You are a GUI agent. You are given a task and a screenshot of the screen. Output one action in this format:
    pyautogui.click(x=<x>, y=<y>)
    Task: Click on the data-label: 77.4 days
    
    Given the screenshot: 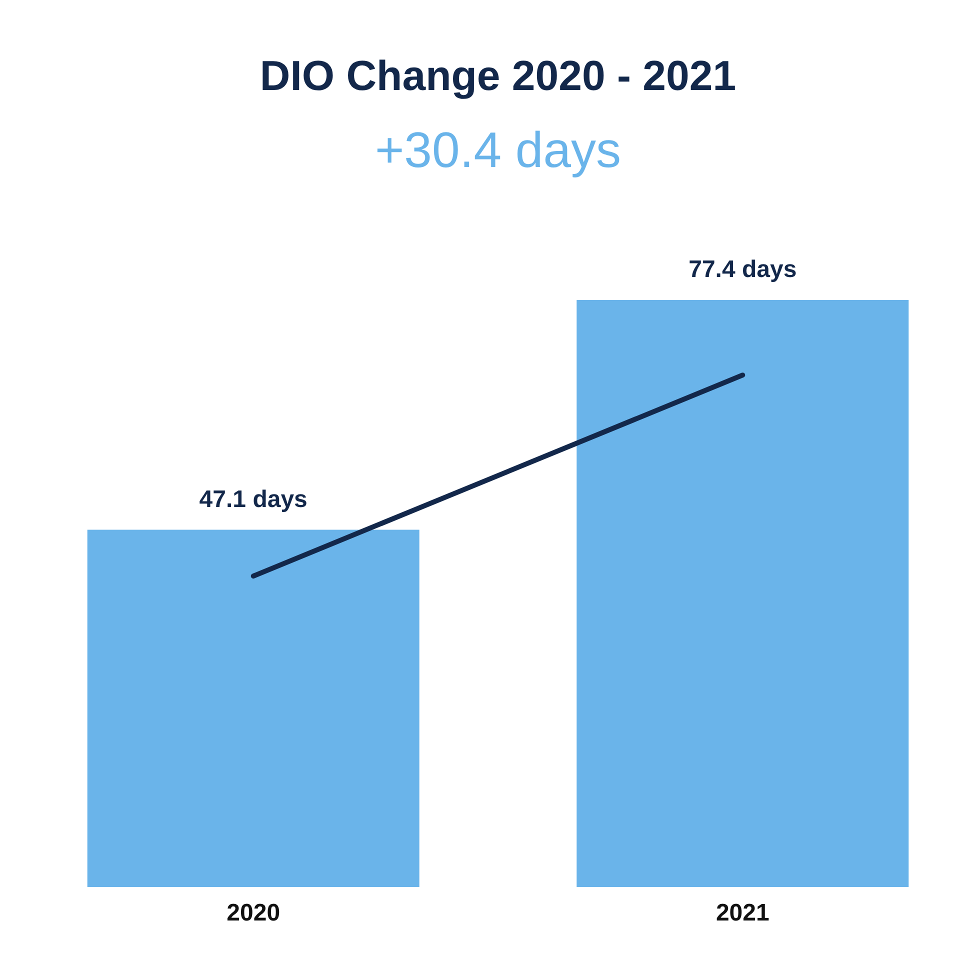 What is the action you would take?
    pyautogui.click(x=742, y=269)
    